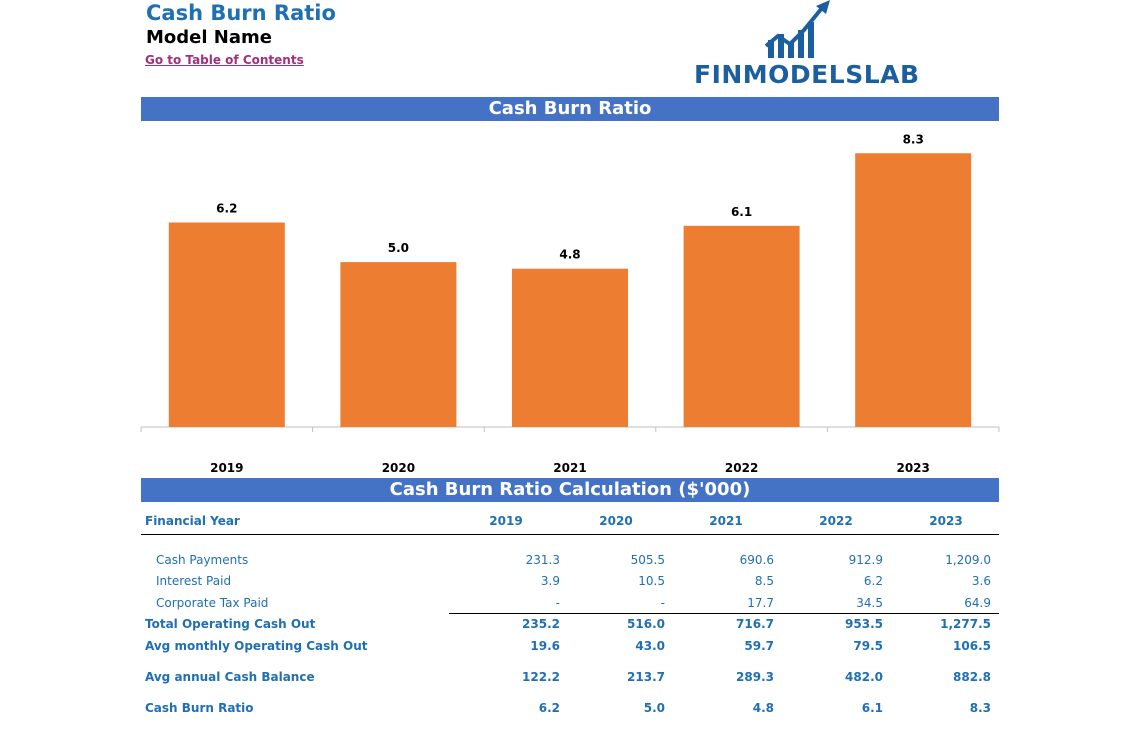 The image size is (1127, 730). I want to click on row-value: 17.7, so click(760, 603).